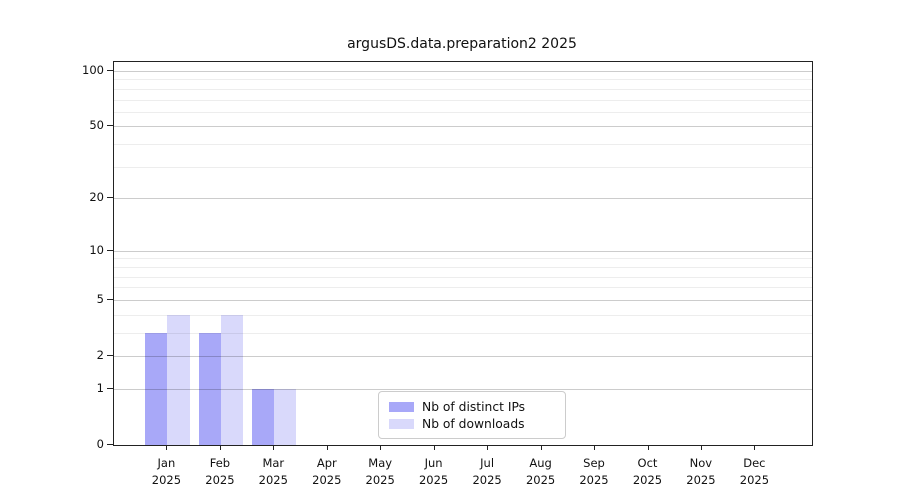  What do you see at coordinates (462, 44) in the screenshot?
I see `chart-title: argusDS.data.preparation2 2025` at bounding box center [462, 44].